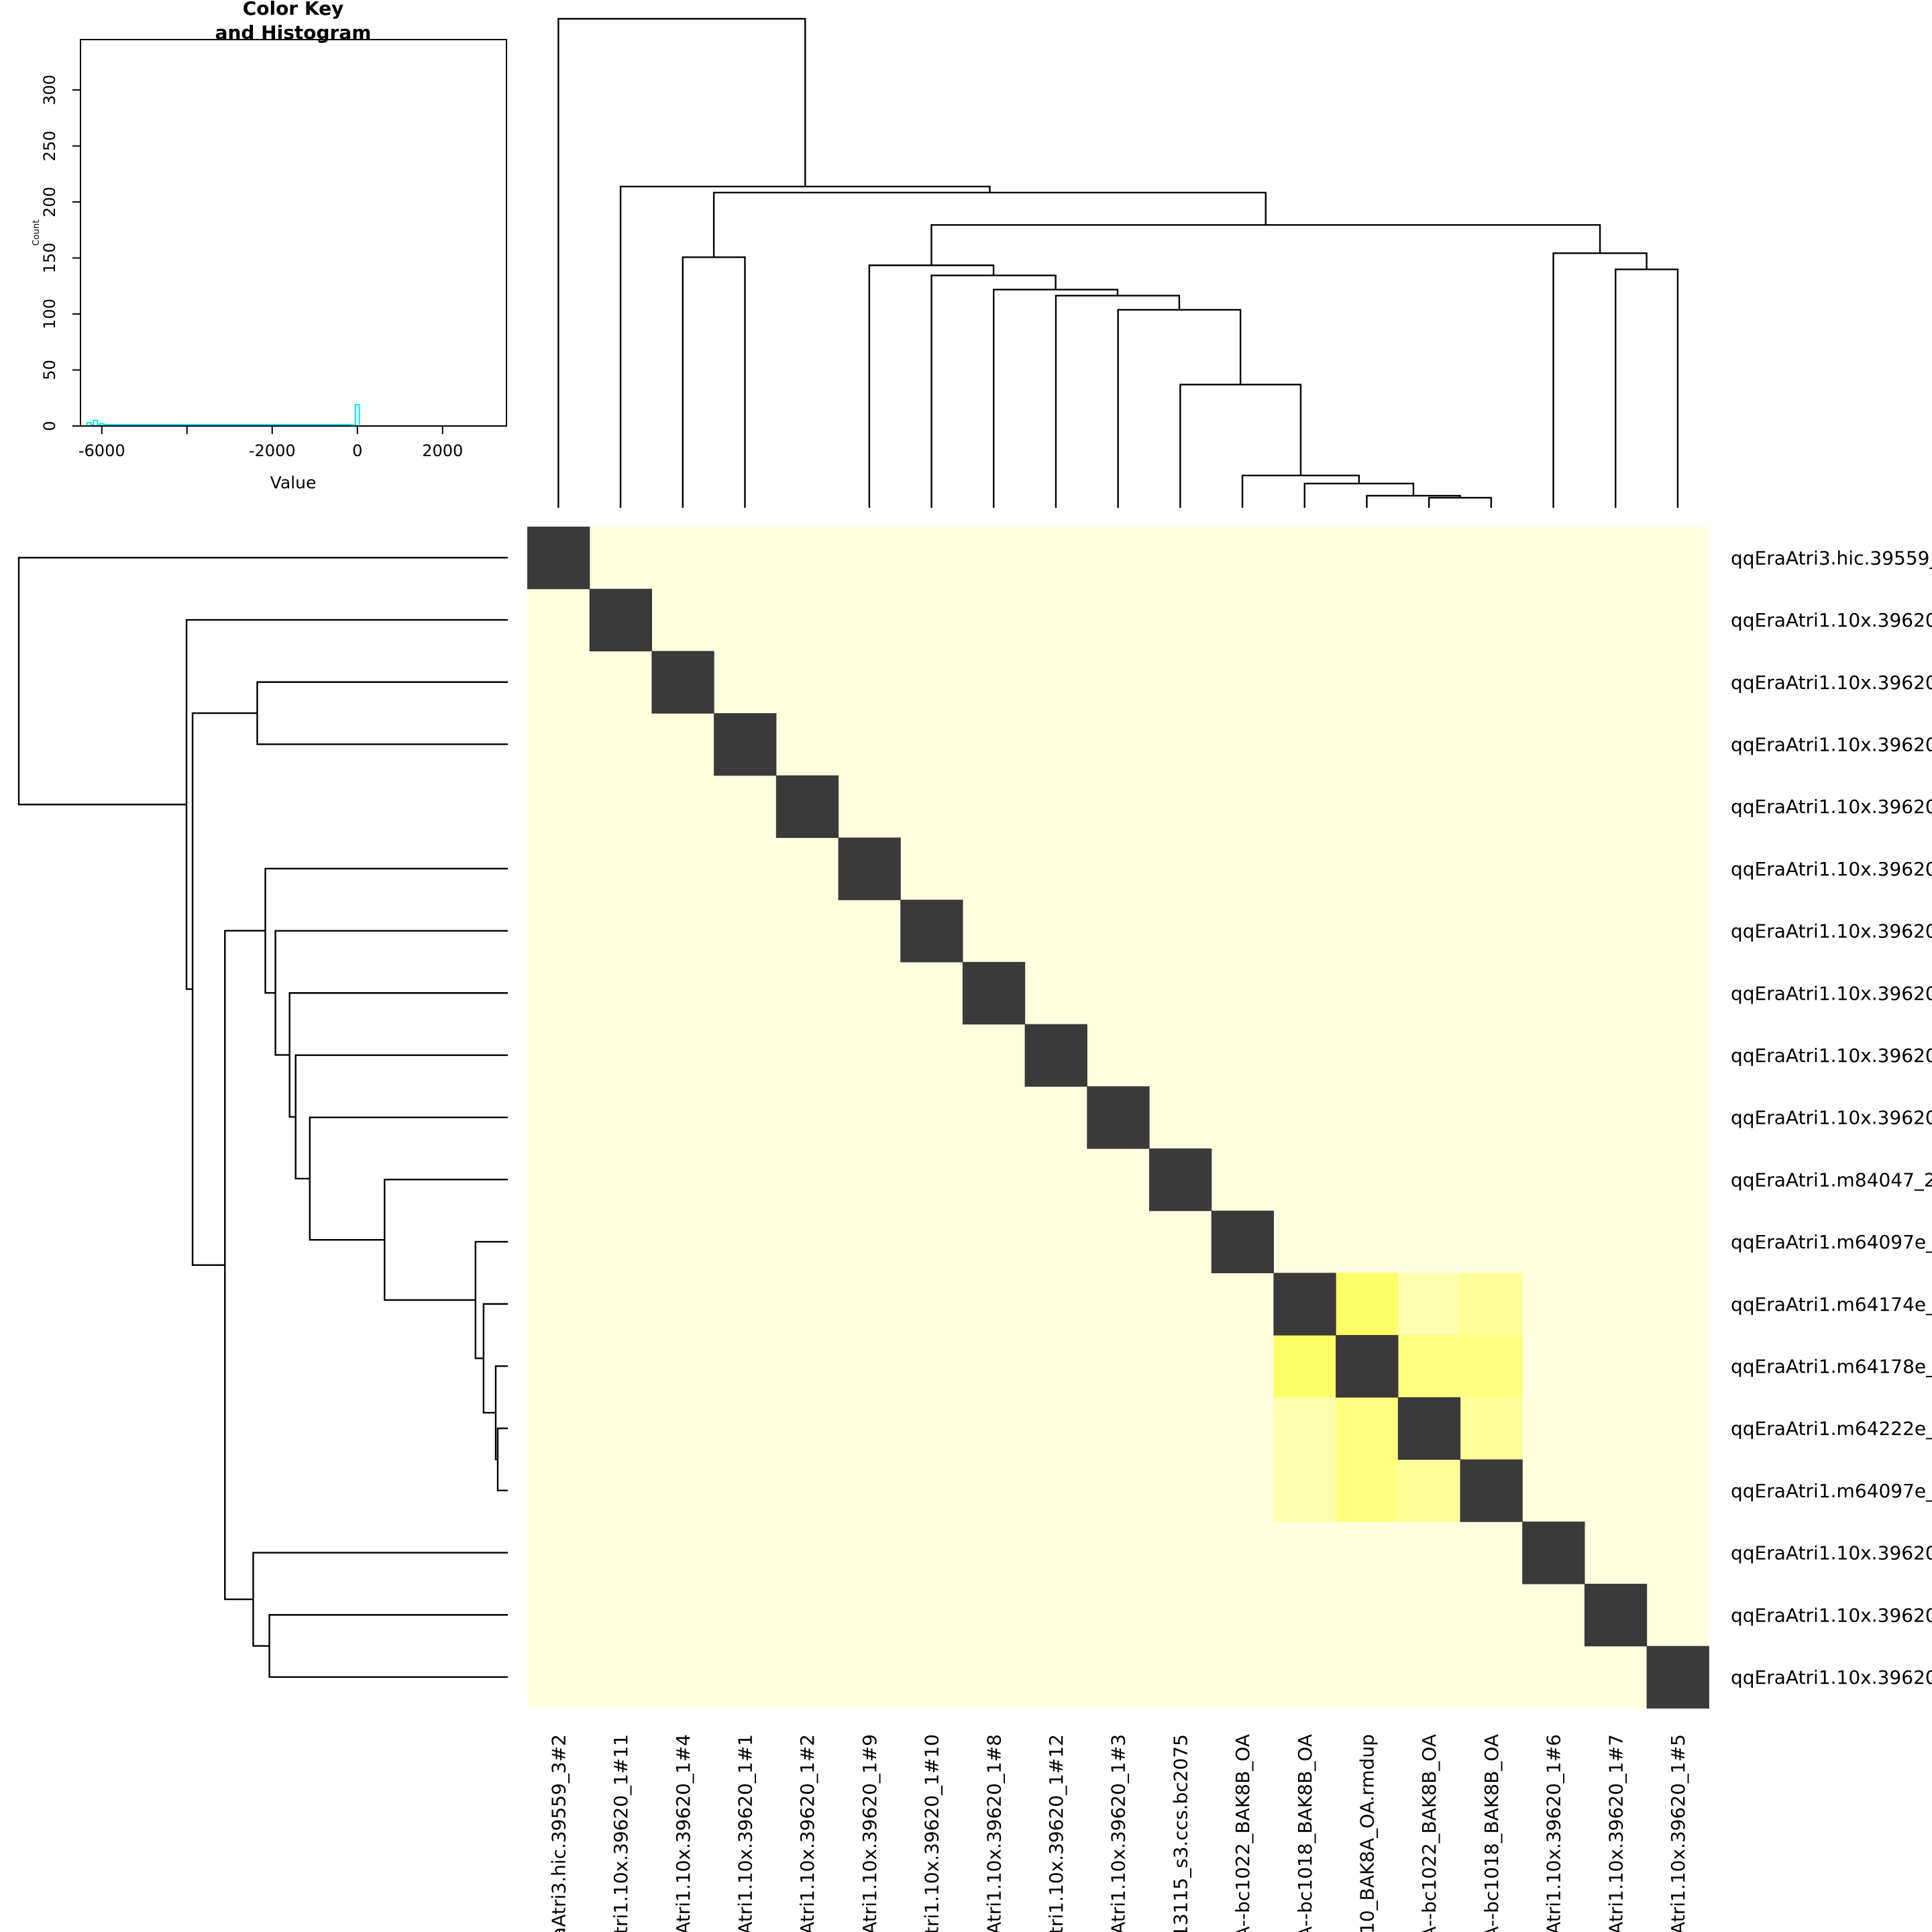  Describe the element at coordinates (558, 1833) in the screenshot. I see `column-label: aAtri3.hic.39559_3#2` at that location.